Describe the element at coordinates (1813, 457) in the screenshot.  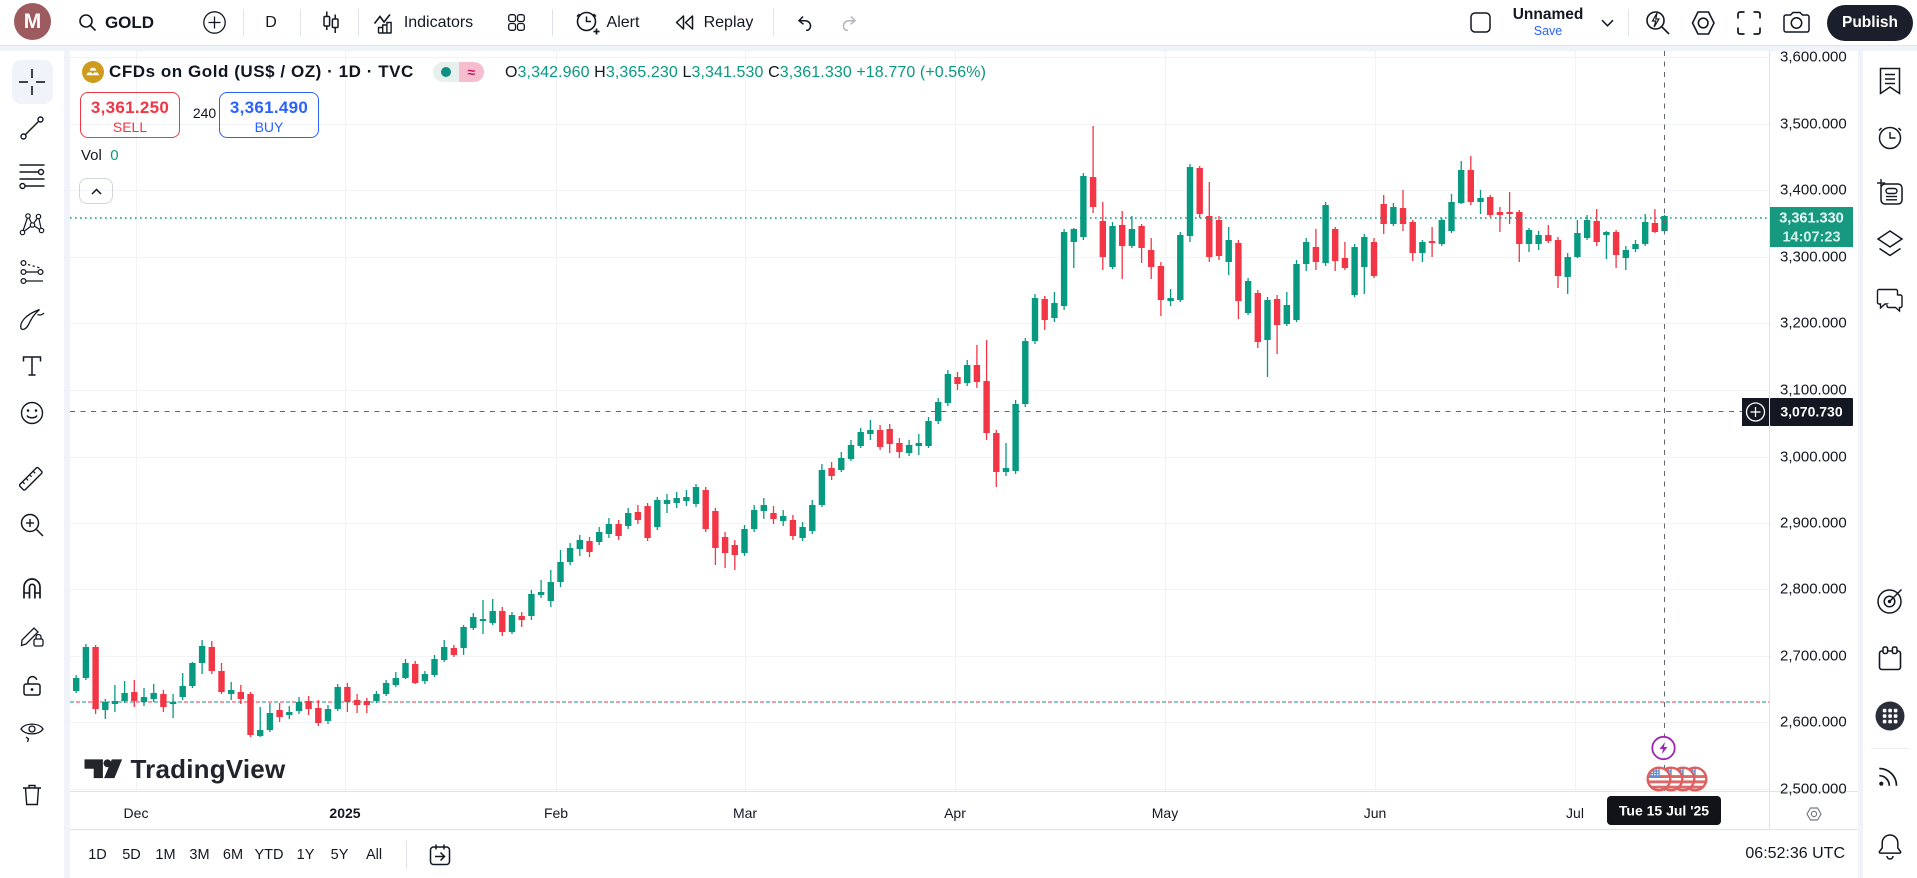
I see `svg-text: 3,000.000` at that location.